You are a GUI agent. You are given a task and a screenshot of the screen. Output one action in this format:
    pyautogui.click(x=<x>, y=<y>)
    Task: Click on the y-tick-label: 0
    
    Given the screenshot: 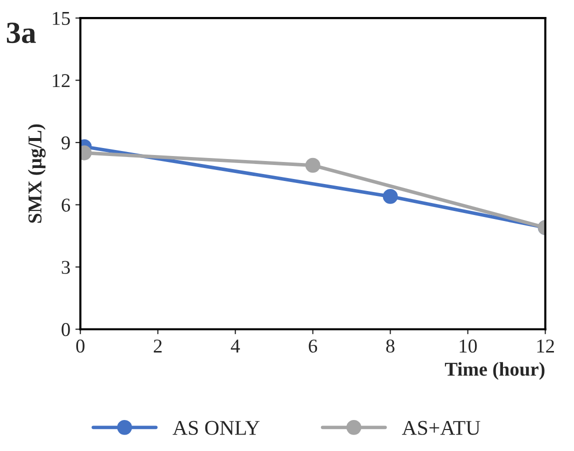 What is the action you would take?
    pyautogui.click(x=66, y=329)
    